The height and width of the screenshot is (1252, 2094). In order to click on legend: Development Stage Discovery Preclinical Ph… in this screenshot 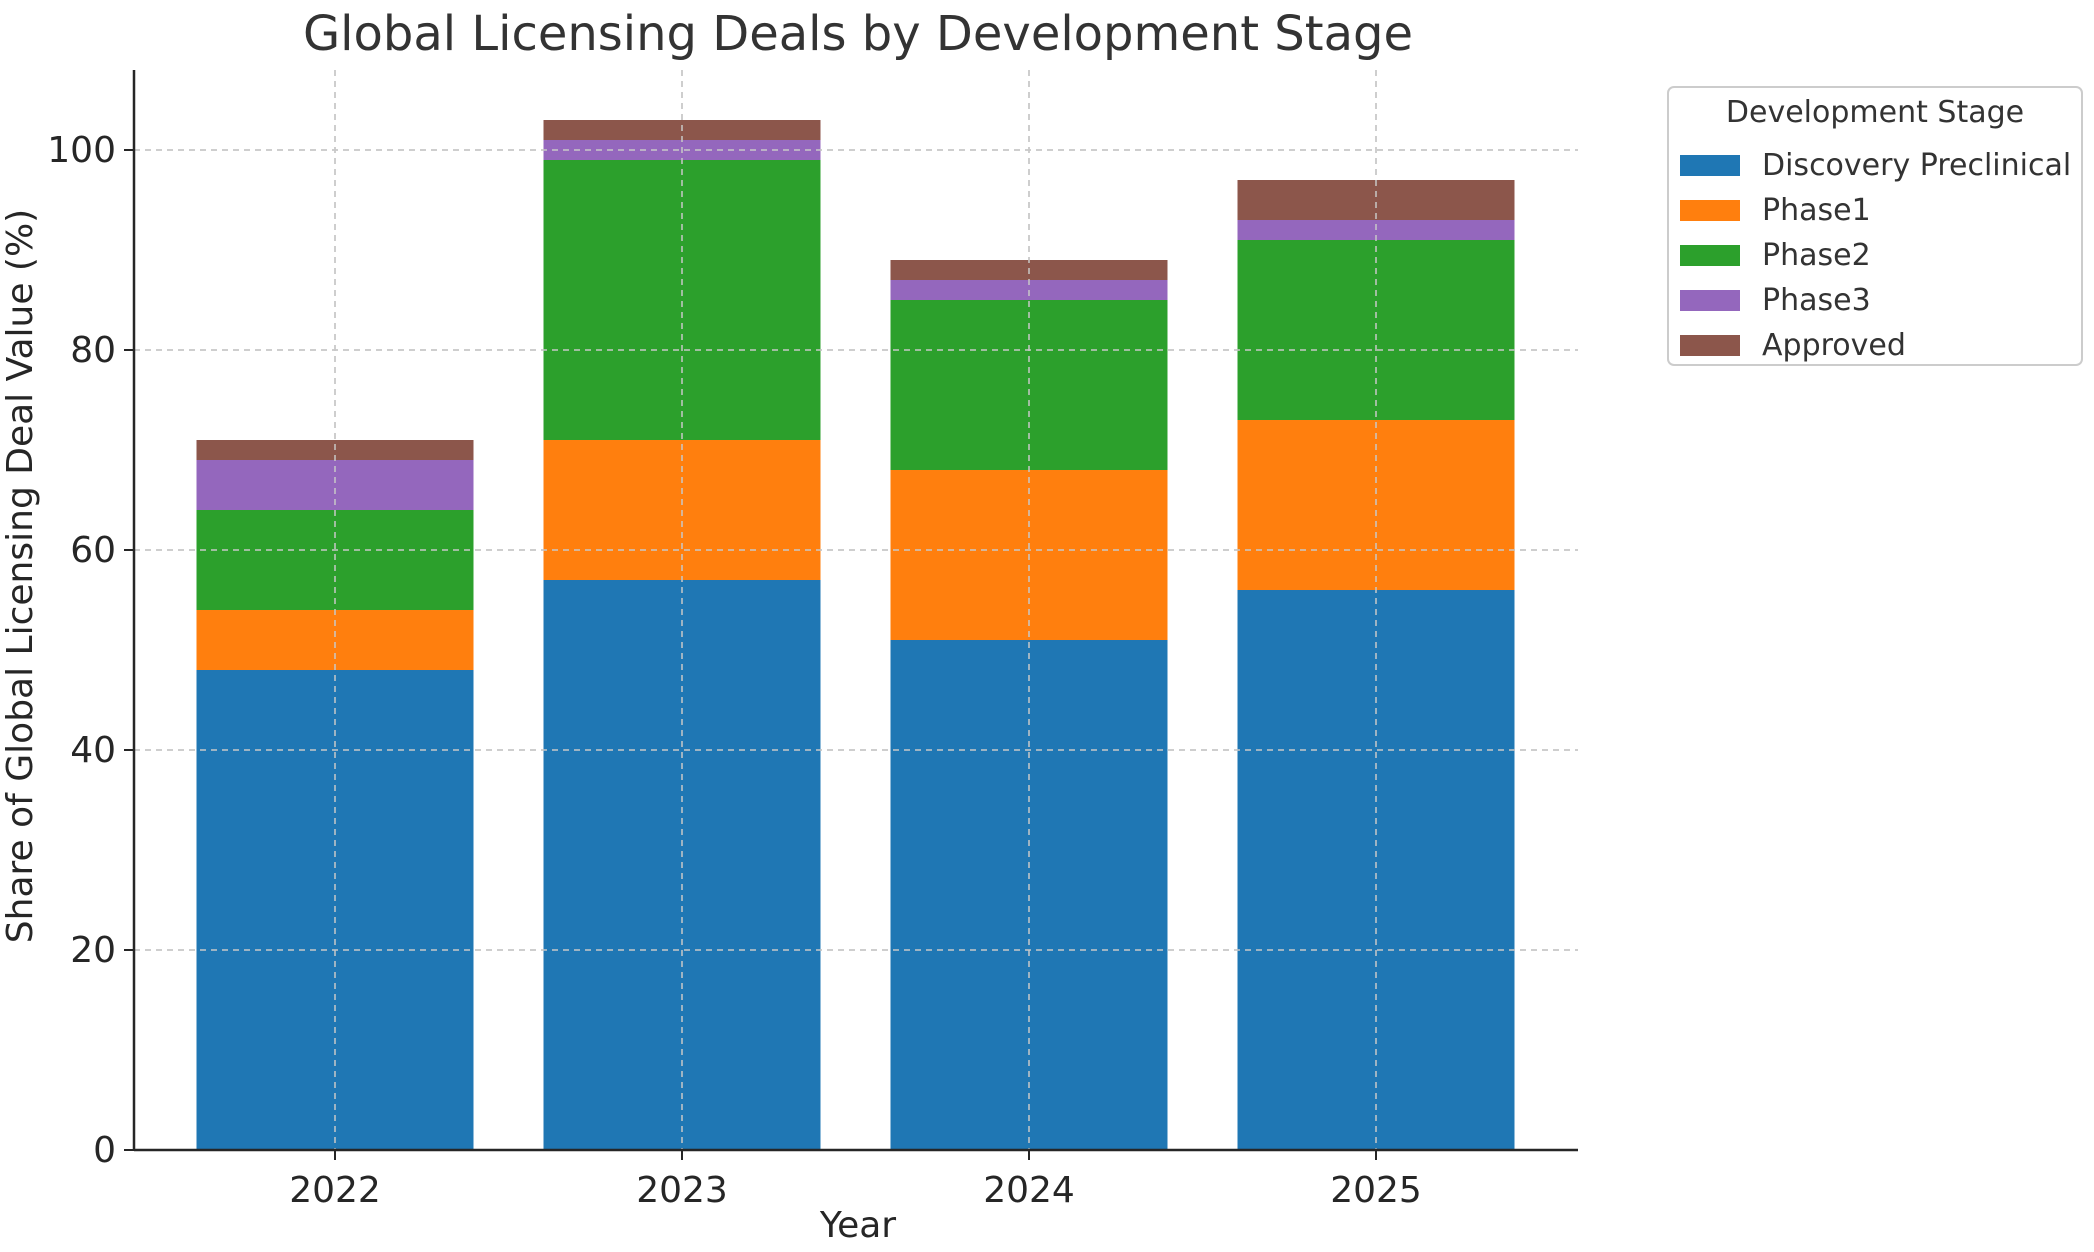, I will do `click(1875, 226)`.